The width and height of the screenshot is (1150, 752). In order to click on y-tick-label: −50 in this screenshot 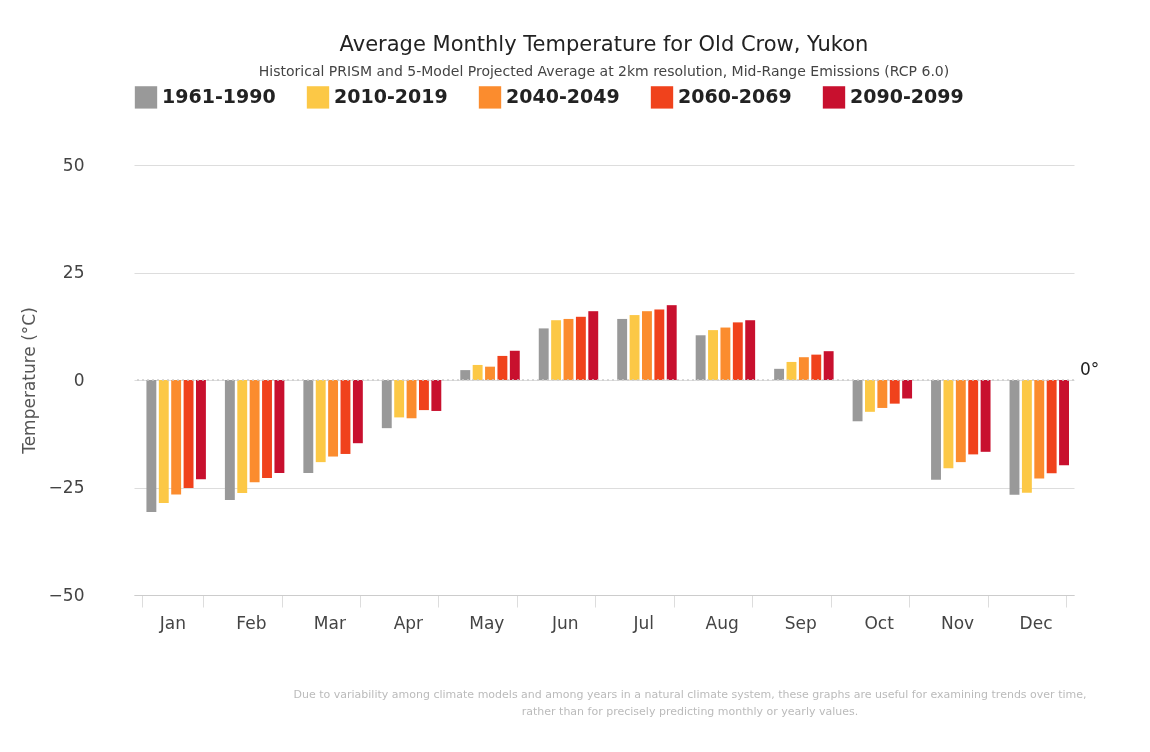, I will do `click(66, 594)`.